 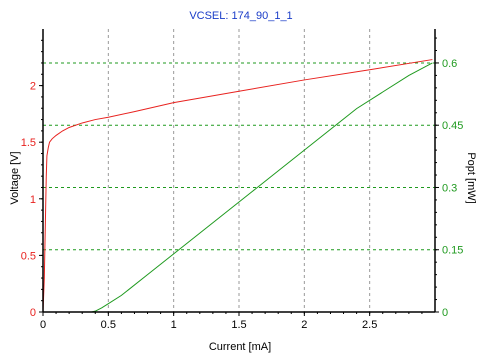 What do you see at coordinates (471, 177) in the screenshot?
I see `y-axis-right-label: Popt [mW]` at bounding box center [471, 177].